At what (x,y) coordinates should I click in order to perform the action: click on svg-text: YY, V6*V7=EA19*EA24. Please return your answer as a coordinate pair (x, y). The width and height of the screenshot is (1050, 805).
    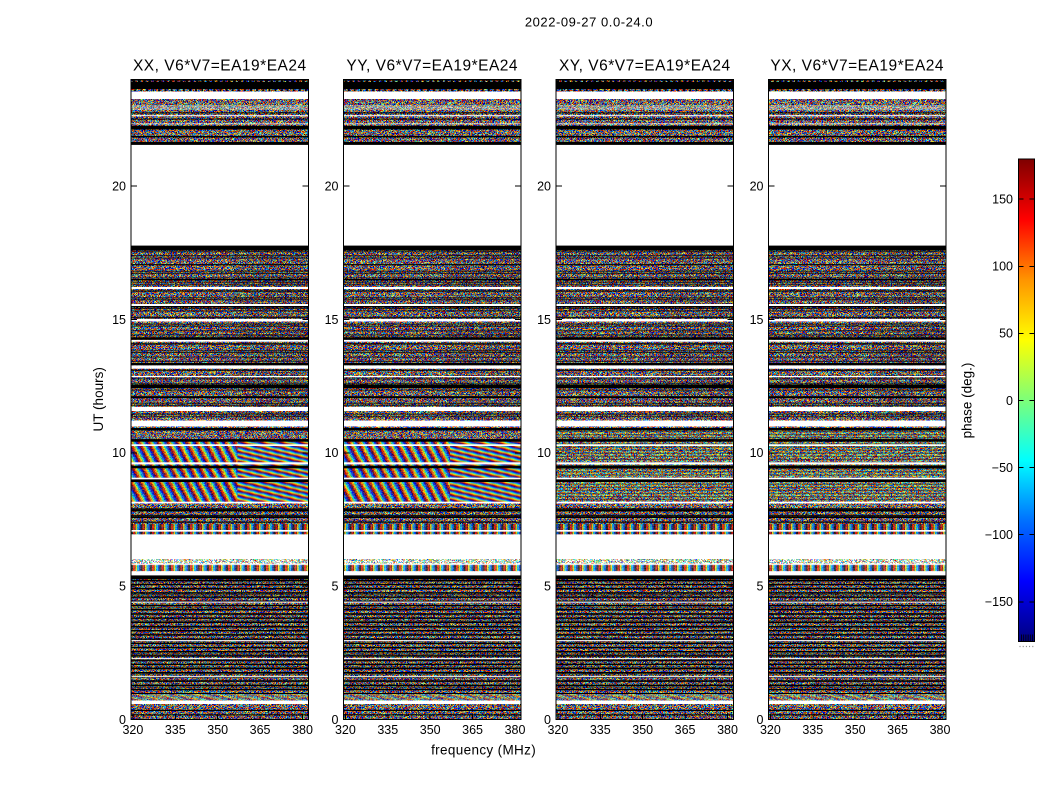
    Looking at the image, I should click on (432, 65).